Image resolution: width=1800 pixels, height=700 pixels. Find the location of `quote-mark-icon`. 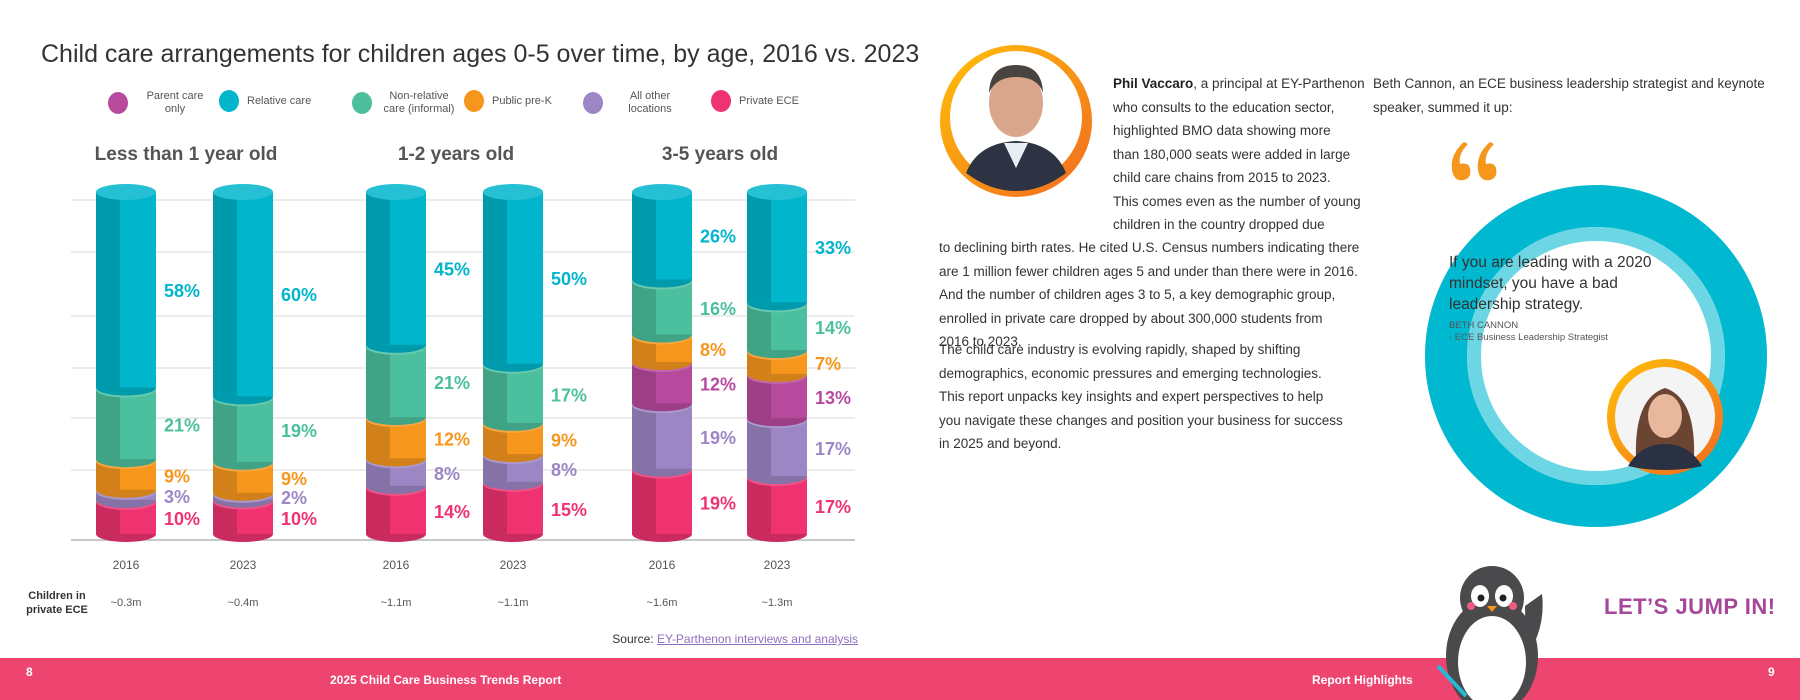

quote-mark-icon is located at coordinates (1474, 161).